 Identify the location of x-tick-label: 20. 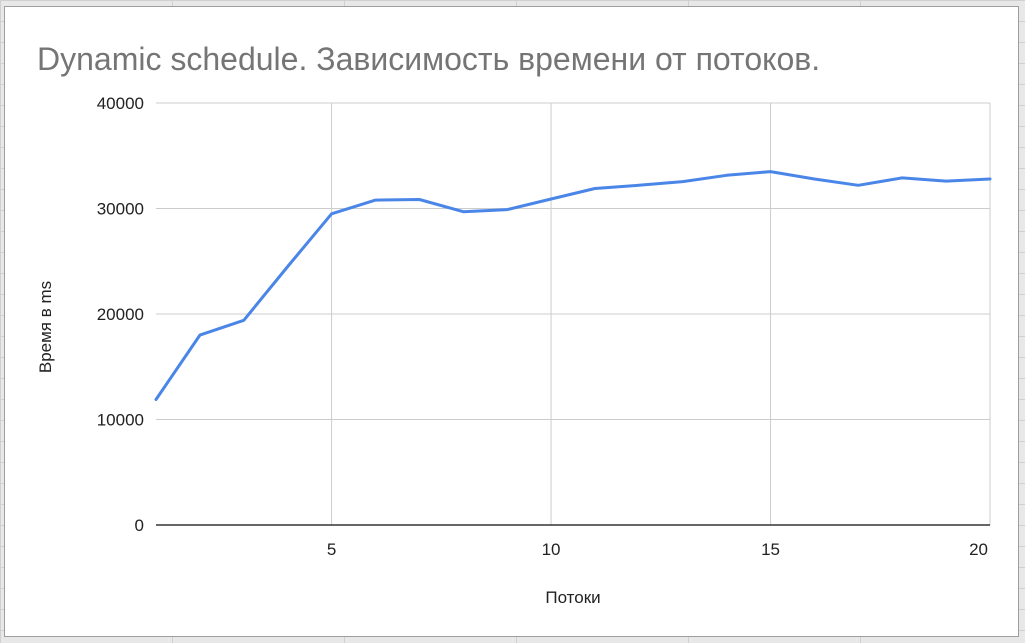
(978, 549).